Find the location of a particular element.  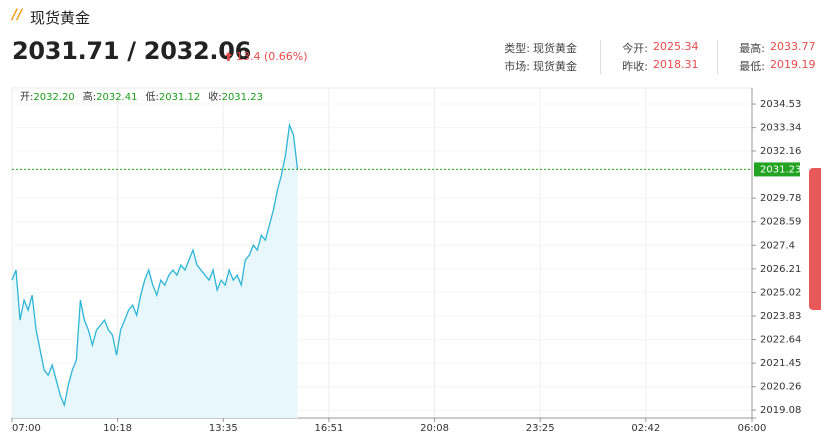

y-tick-label: 2029.78 is located at coordinates (780, 198).